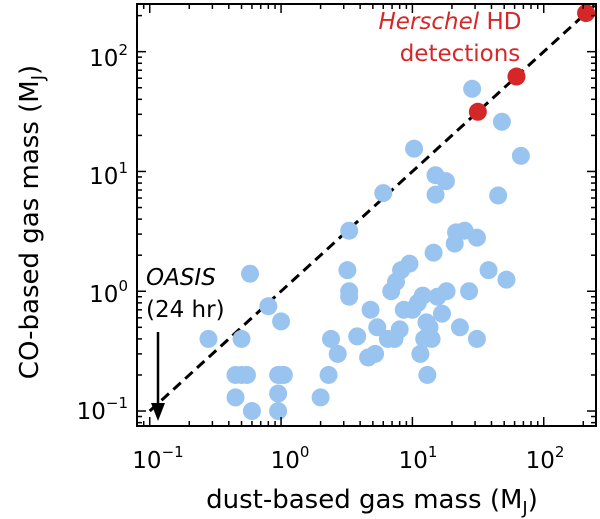 This screenshot has height=519, width=600. I want to click on x-tick-label-3: 10², so click(545, 458).